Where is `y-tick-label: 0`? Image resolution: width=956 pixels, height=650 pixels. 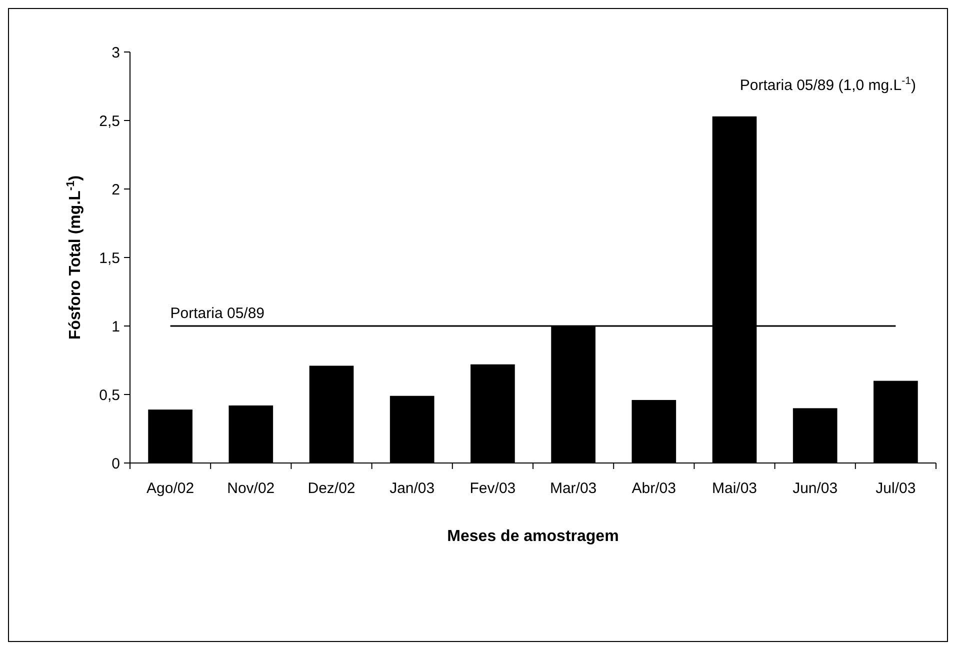
y-tick-label: 0 is located at coordinates (116, 463).